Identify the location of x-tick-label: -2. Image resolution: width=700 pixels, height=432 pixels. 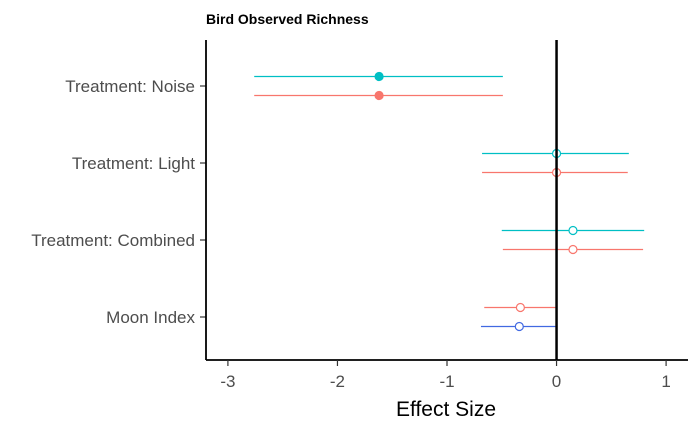
(337, 381).